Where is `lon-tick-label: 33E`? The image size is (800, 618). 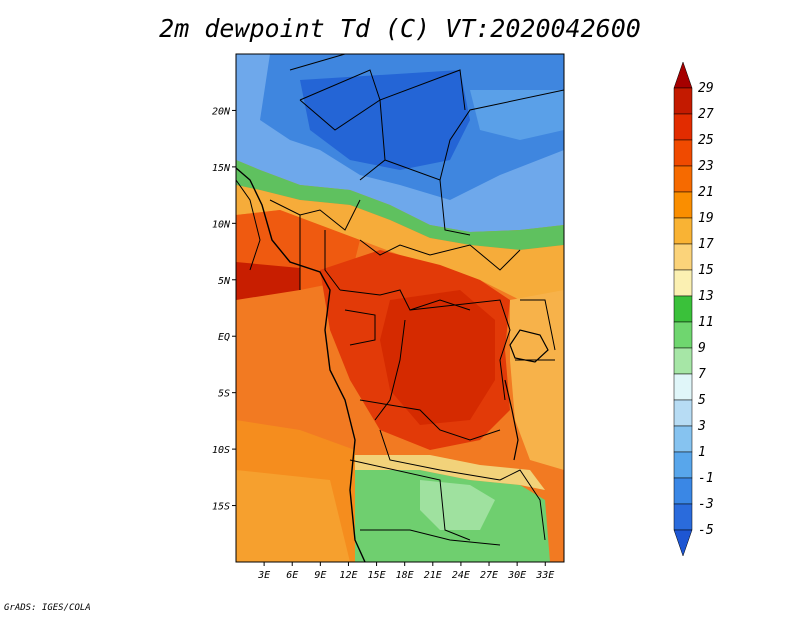 lon-tick-label: 33E is located at coordinates (544, 575).